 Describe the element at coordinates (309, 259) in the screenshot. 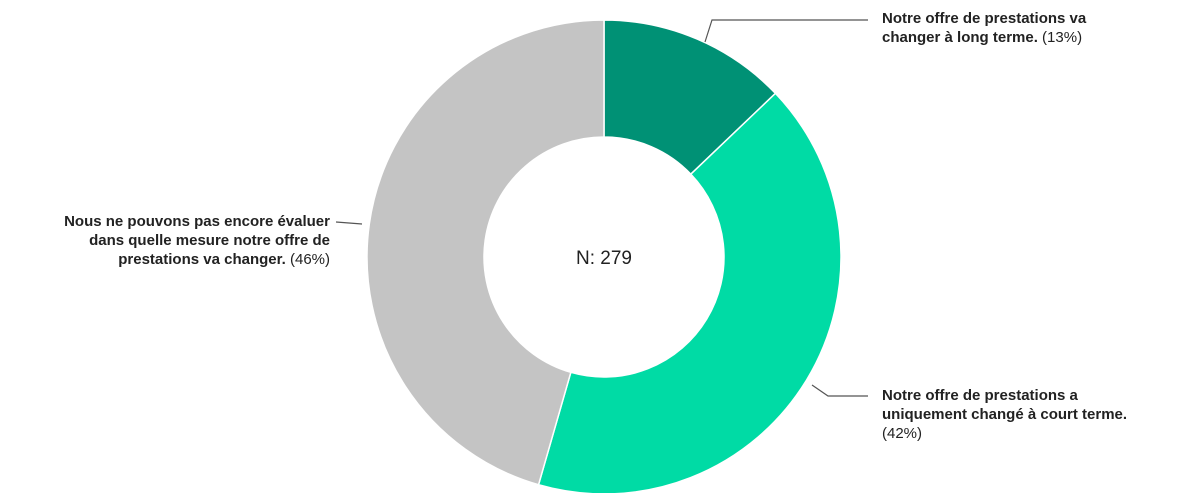

I see `value-label: (46%)` at that location.